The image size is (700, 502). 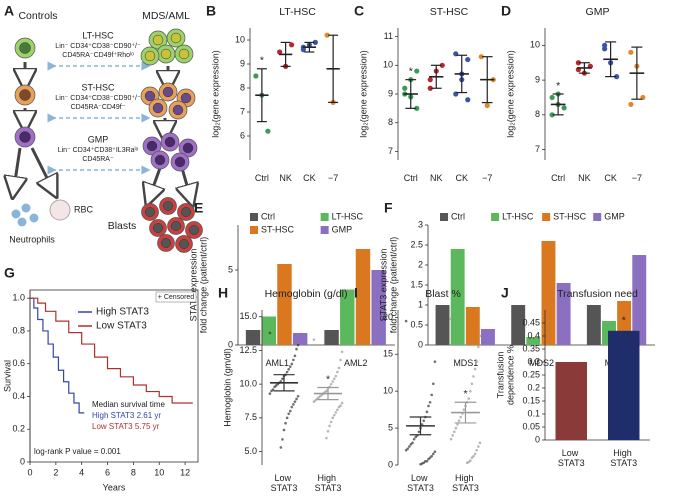 What do you see at coordinates (227, 387) in the screenshot?
I see `y-axis-label: Hemoglobin (gm/dl)` at bounding box center [227, 387].